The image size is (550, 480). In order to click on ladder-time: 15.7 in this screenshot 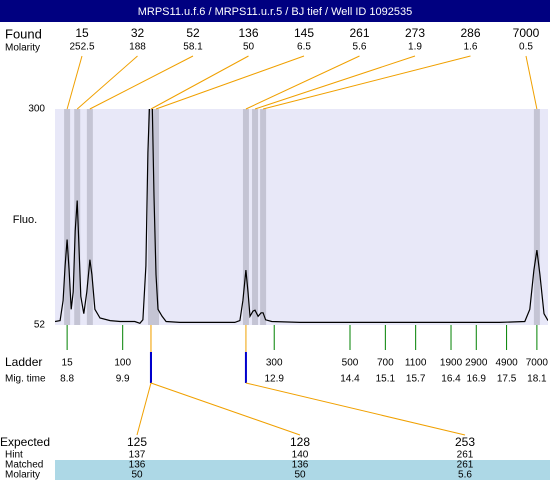, I will do `click(416, 379)`.